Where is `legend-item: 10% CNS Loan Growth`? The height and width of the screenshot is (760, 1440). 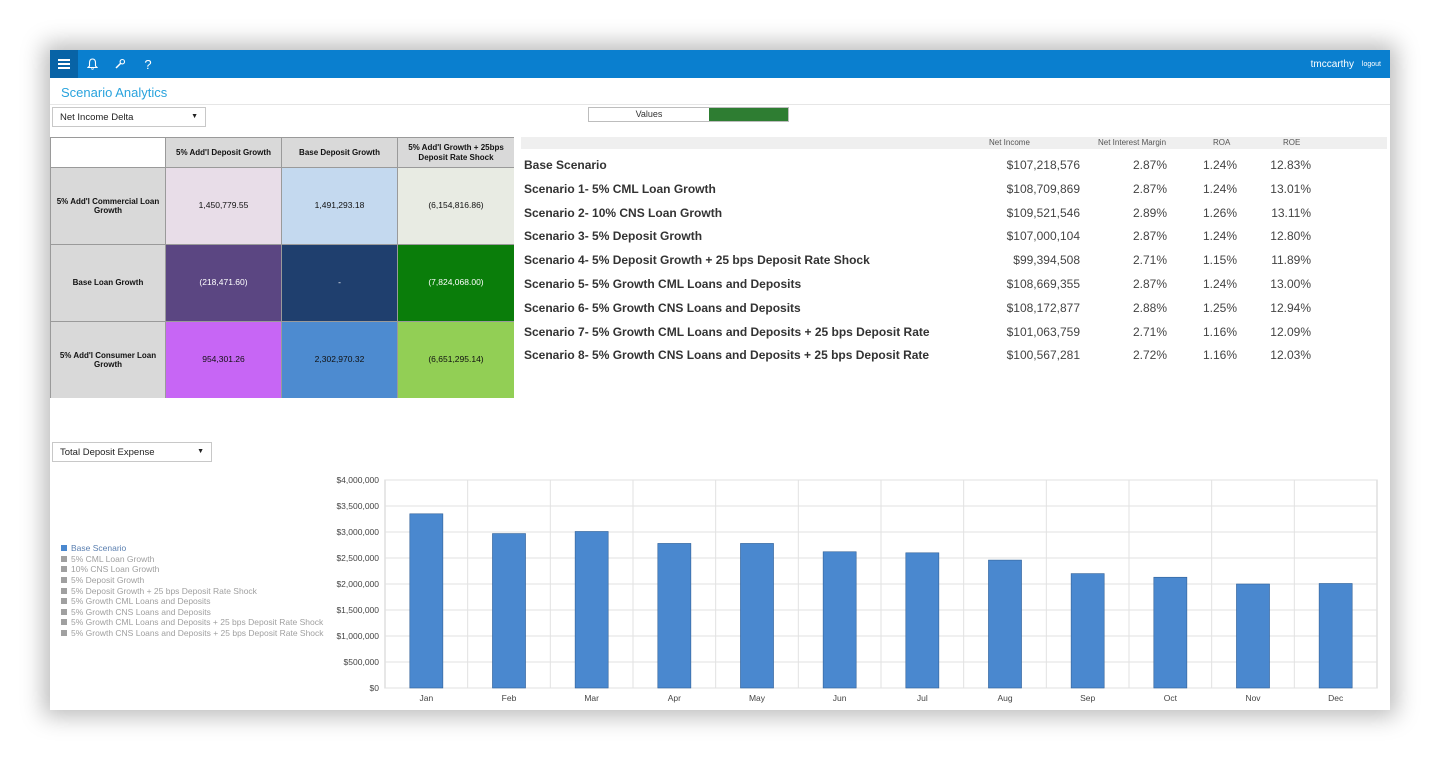
legend-item: 10% CNS Loan Growth is located at coordinates (192, 569).